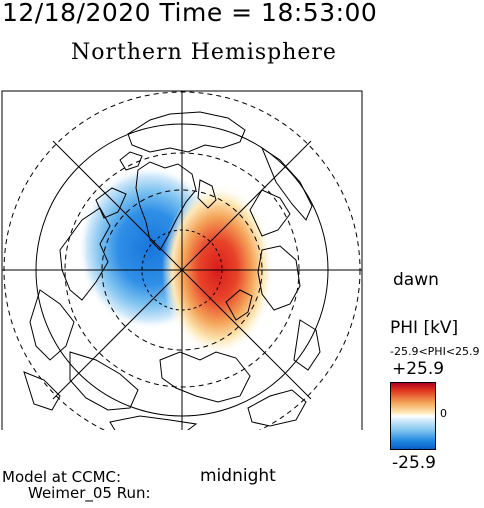 This screenshot has height=508, width=484. Describe the element at coordinates (418, 369) in the screenshot. I see `colorbar-max-label: +25.9` at that location.